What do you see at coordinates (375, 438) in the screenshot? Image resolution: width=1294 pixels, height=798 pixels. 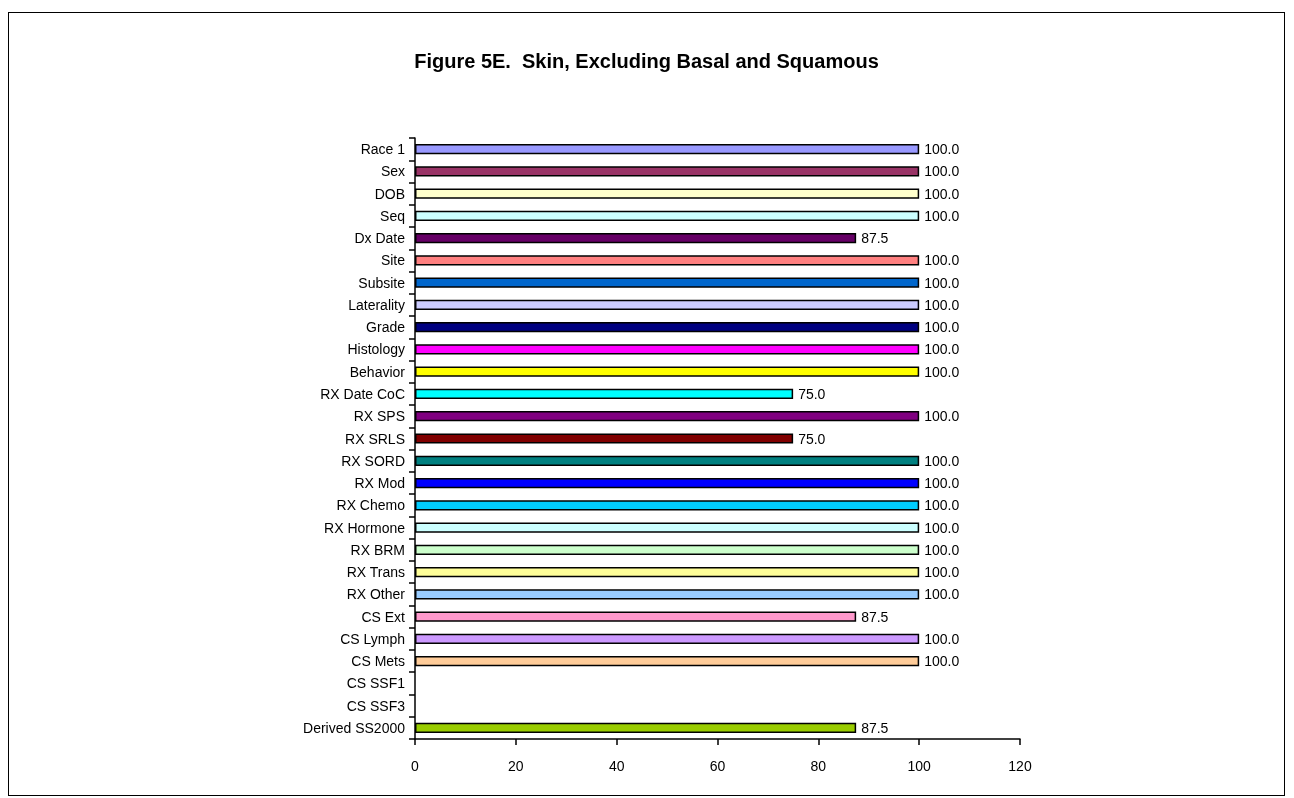 I see `y-tick-label: RX SRLS` at bounding box center [375, 438].